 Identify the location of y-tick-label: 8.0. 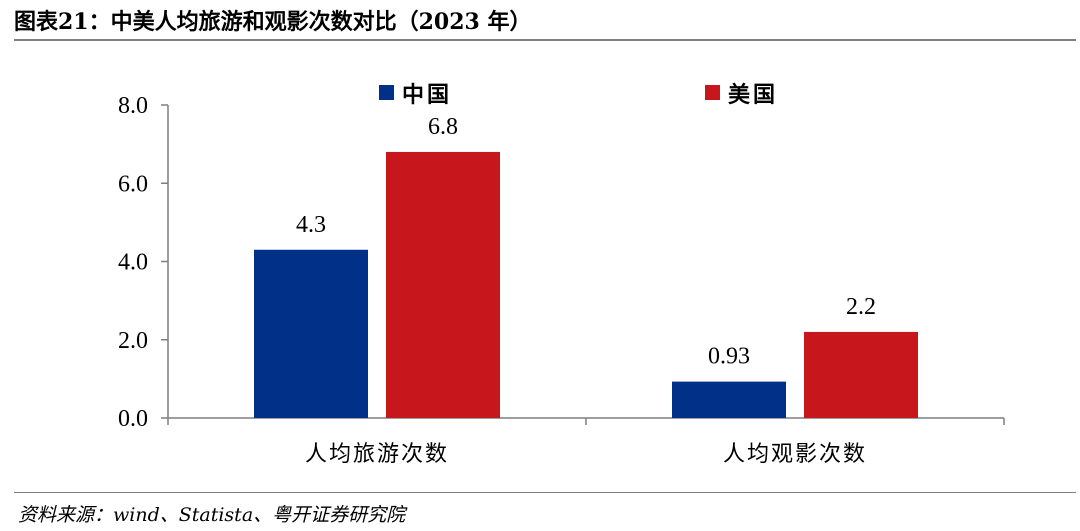
(133, 106).